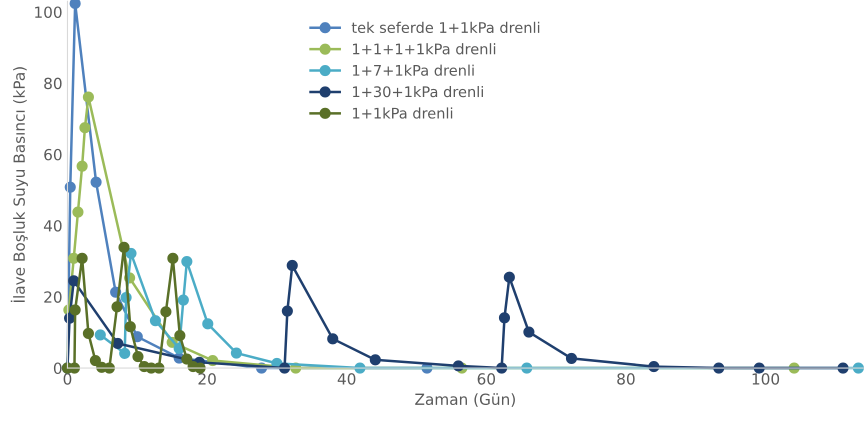 This screenshot has height=435, width=865. What do you see at coordinates (487, 379) in the screenshot?
I see `x-tick-label: 60` at bounding box center [487, 379].